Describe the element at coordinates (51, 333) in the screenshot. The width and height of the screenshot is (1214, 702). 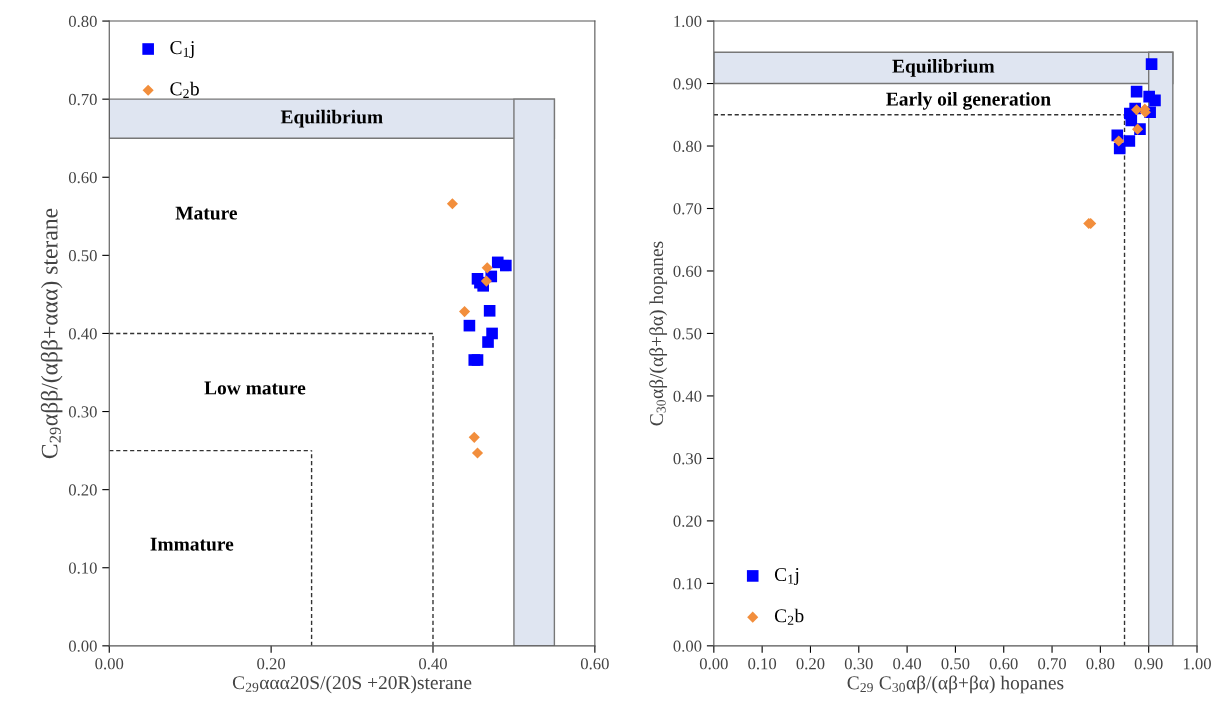
I see `y-axis-title: C$_{29}$αββ/(αββ+ααα) sterane` at that location.